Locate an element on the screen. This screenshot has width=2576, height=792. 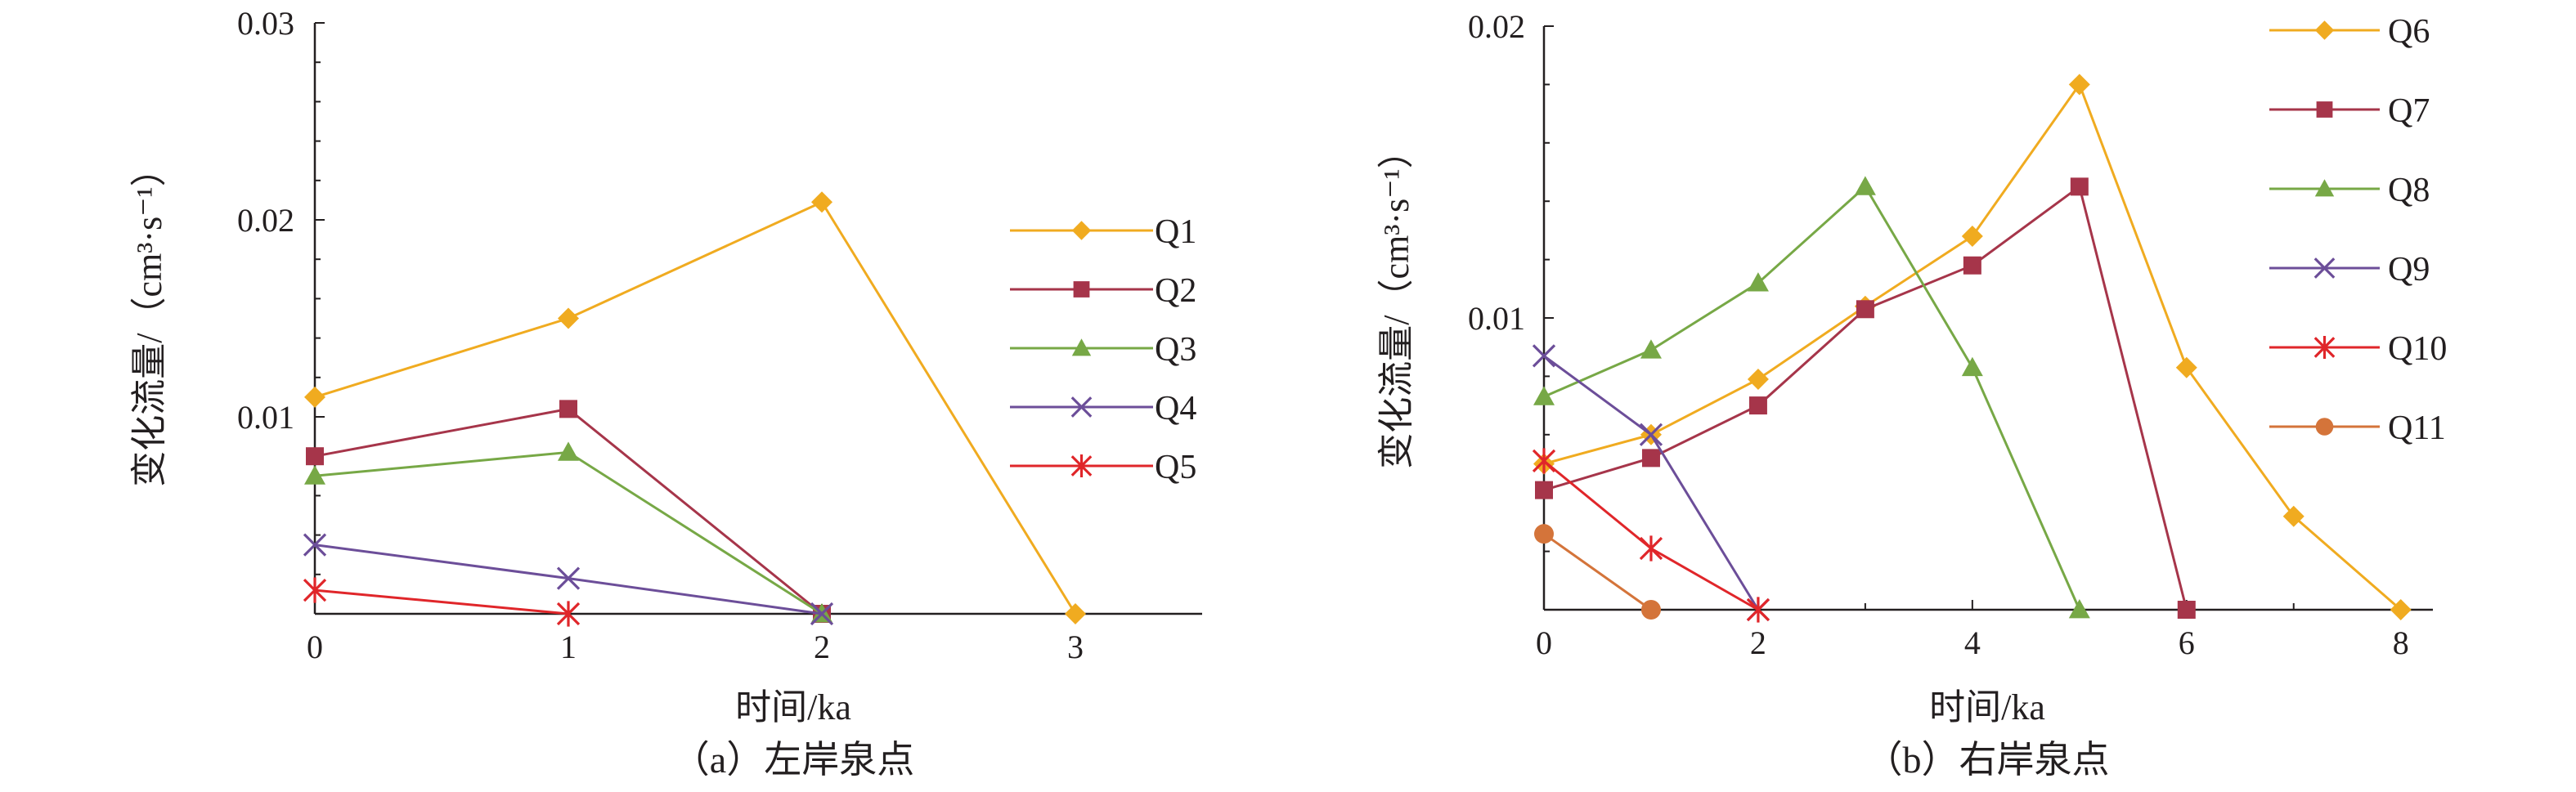
x-tick-label: 1 is located at coordinates (568, 647).